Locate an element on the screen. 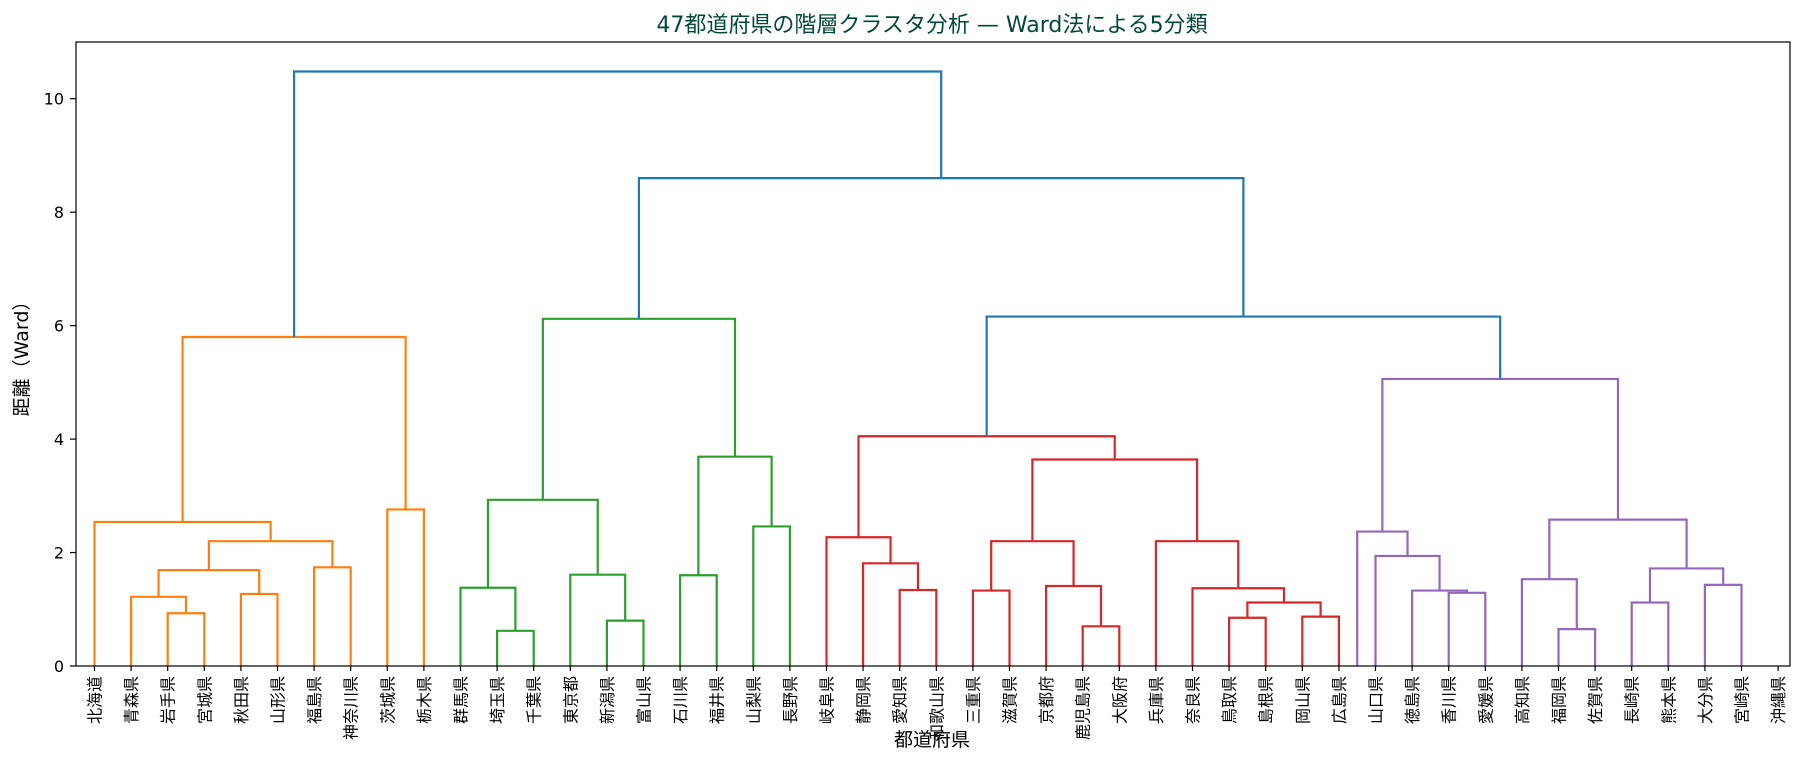 Image resolution: width=1803 pixels, height=762 pixels. y-tick-label: 4 is located at coordinates (59, 439).